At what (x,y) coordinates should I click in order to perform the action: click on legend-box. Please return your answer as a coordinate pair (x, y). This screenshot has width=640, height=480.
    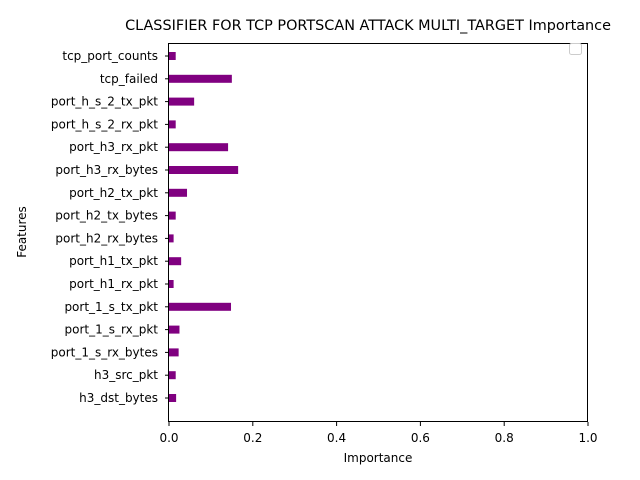
    Looking at the image, I should click on (575, 49).